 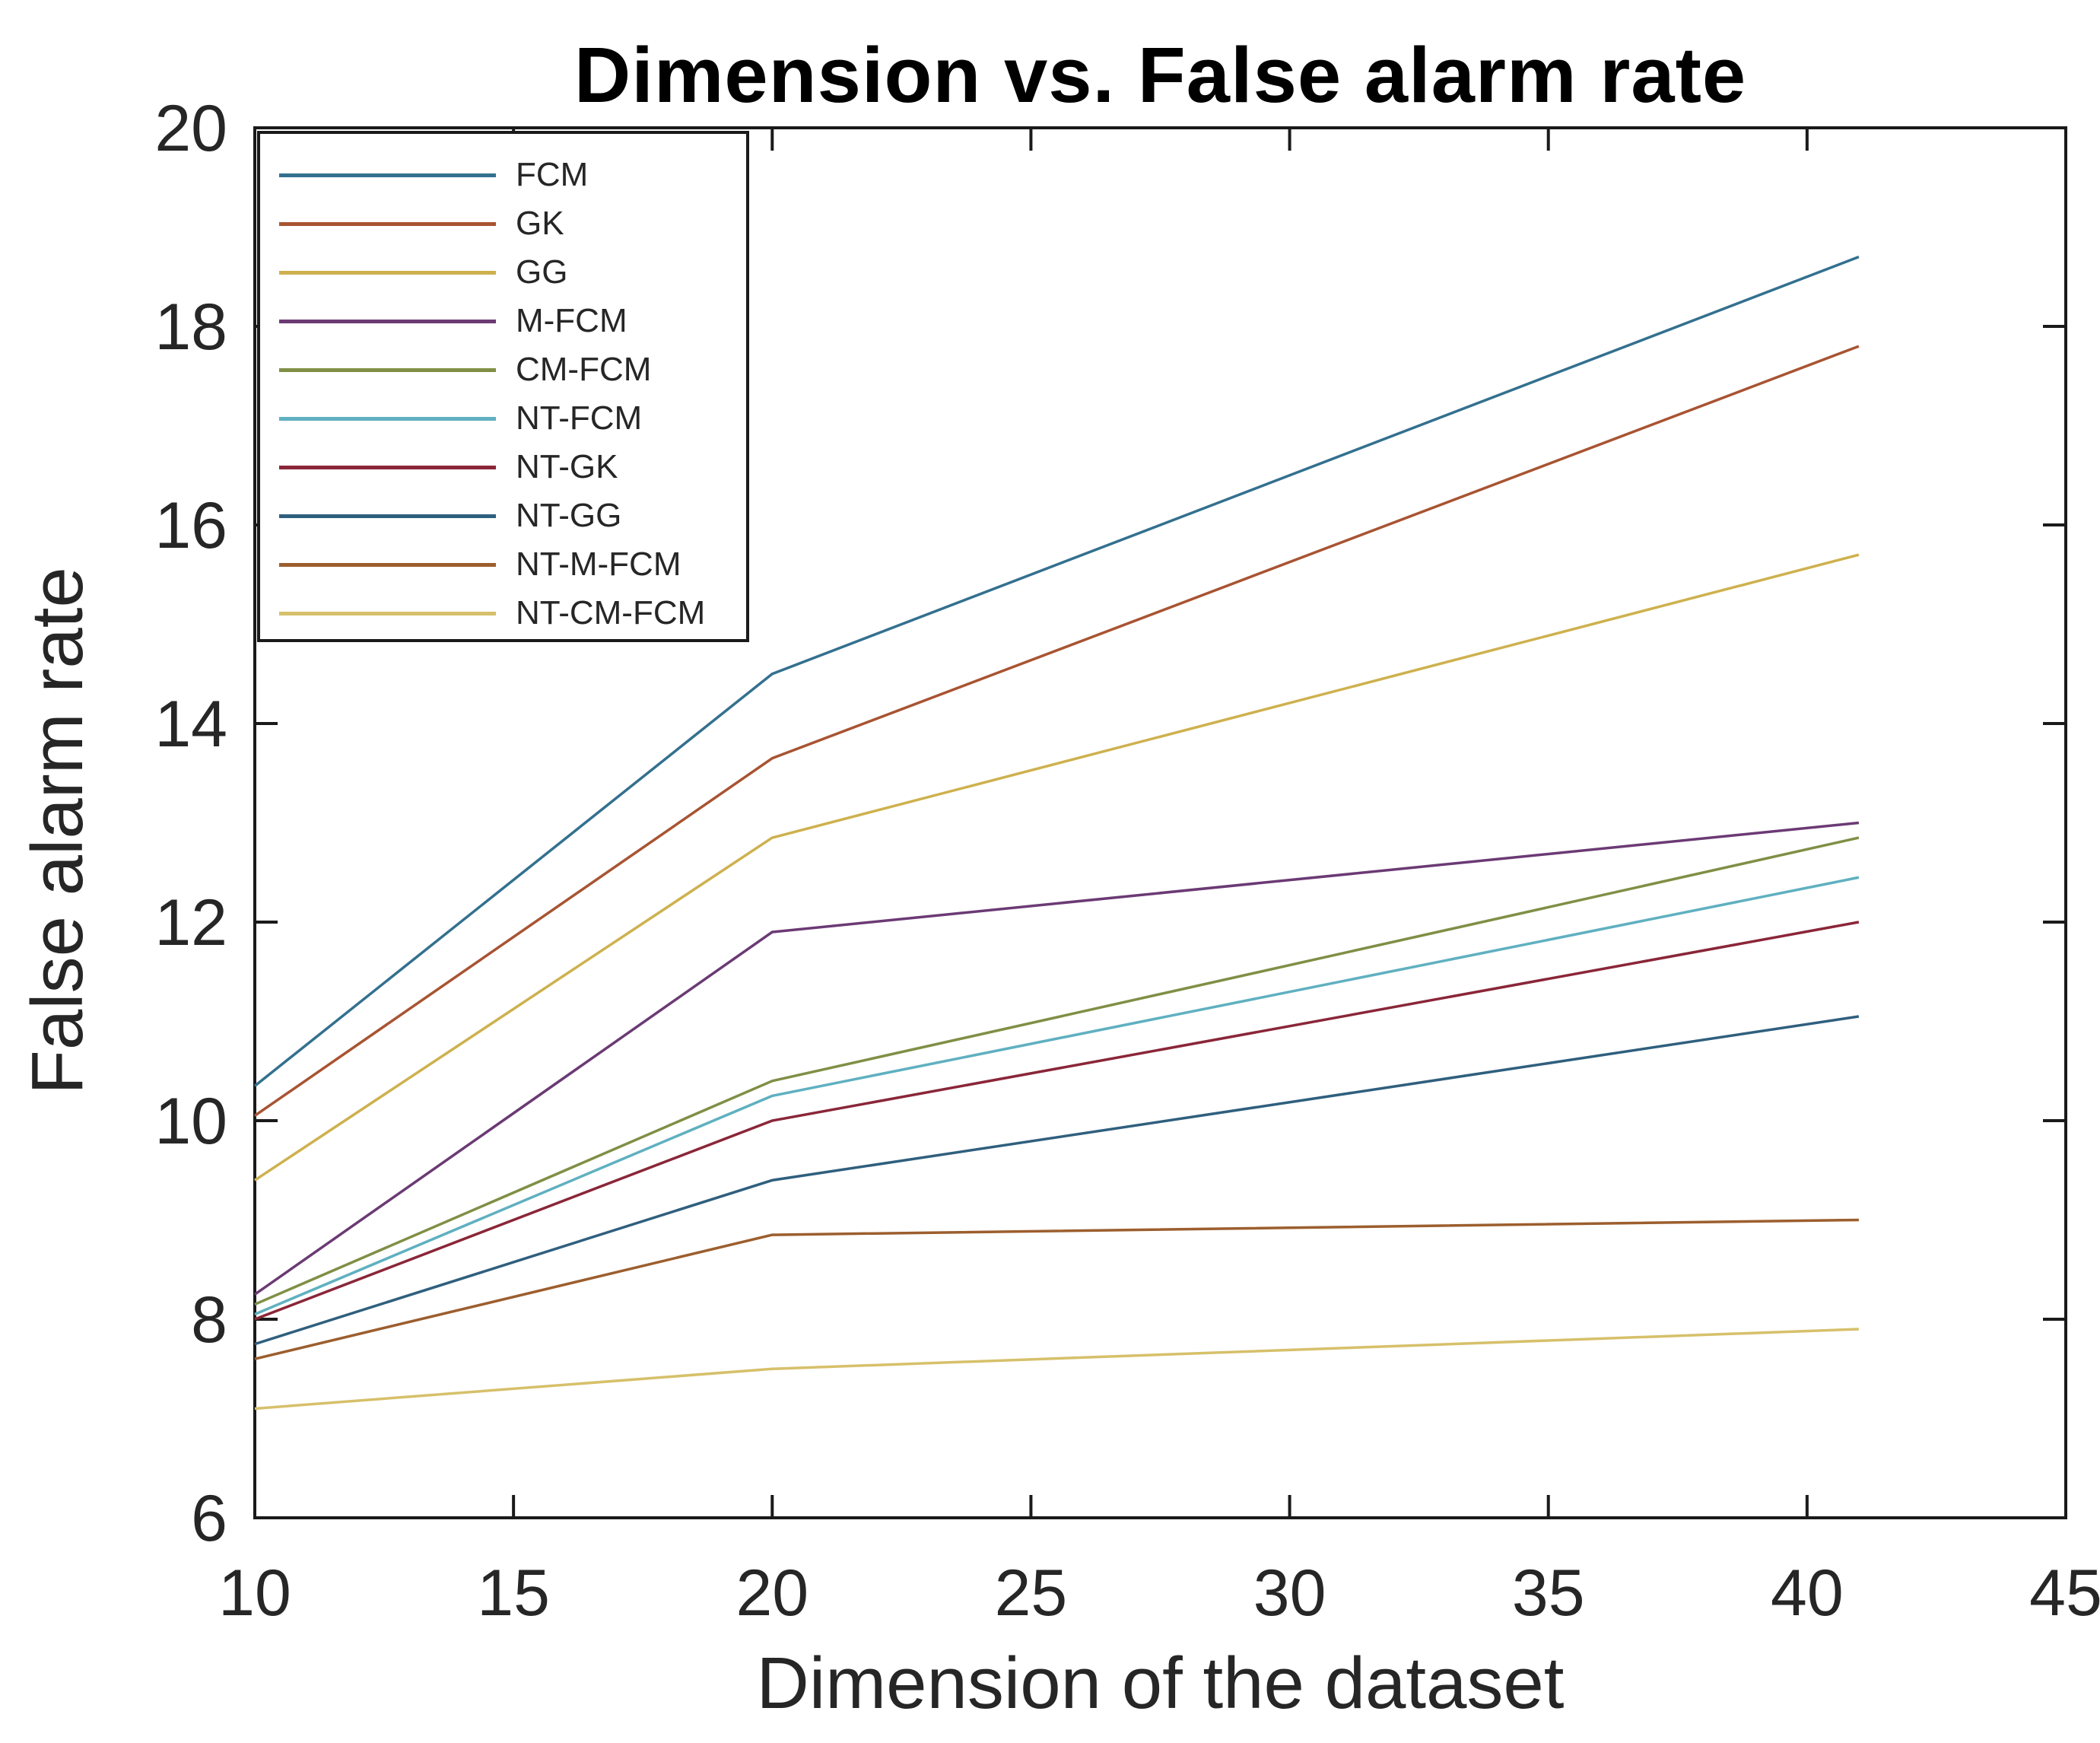 I want to click on x-tick-label: 20, so click(x=772, y=1593).